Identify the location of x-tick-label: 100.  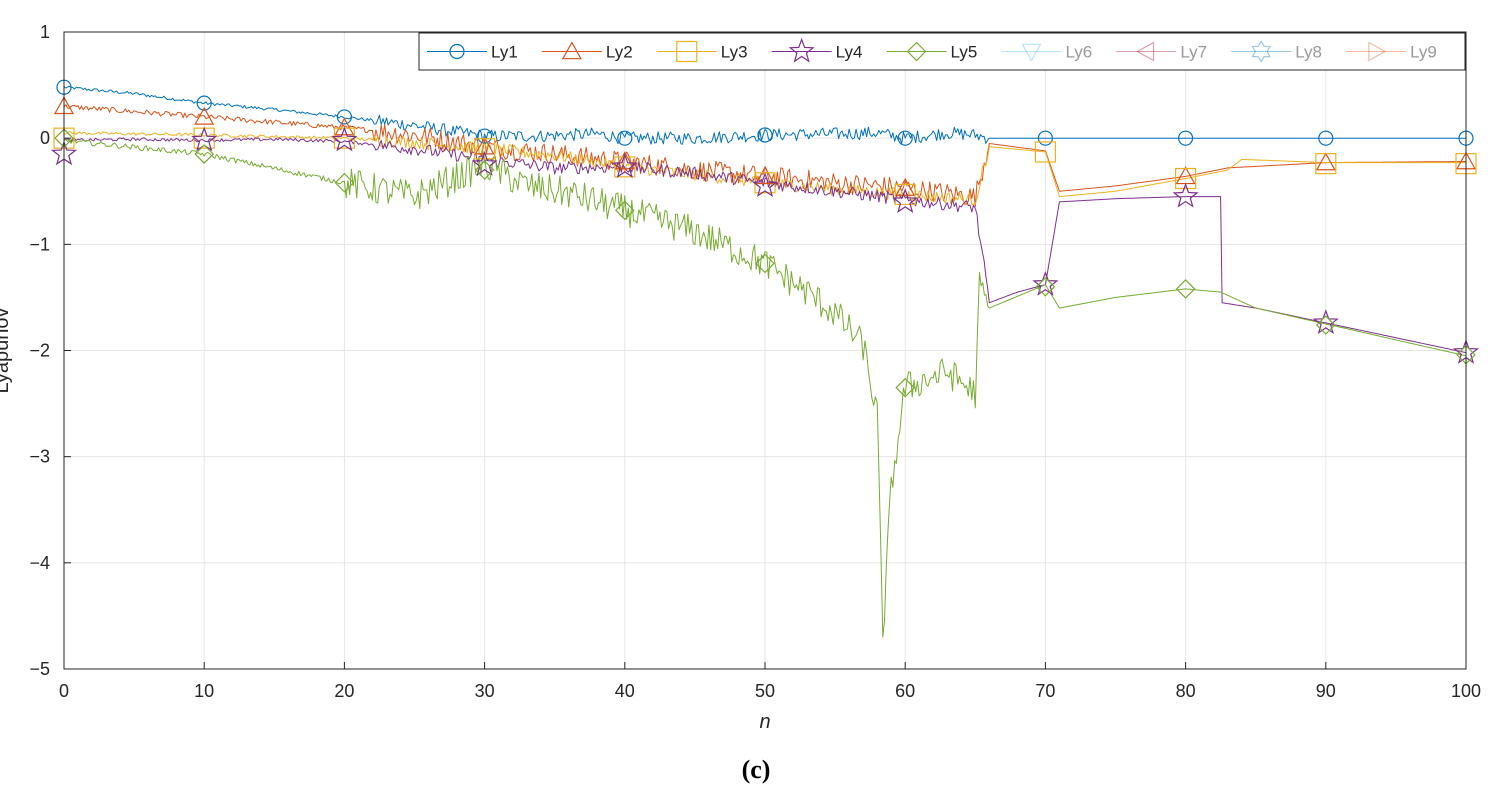
(1466, 691).